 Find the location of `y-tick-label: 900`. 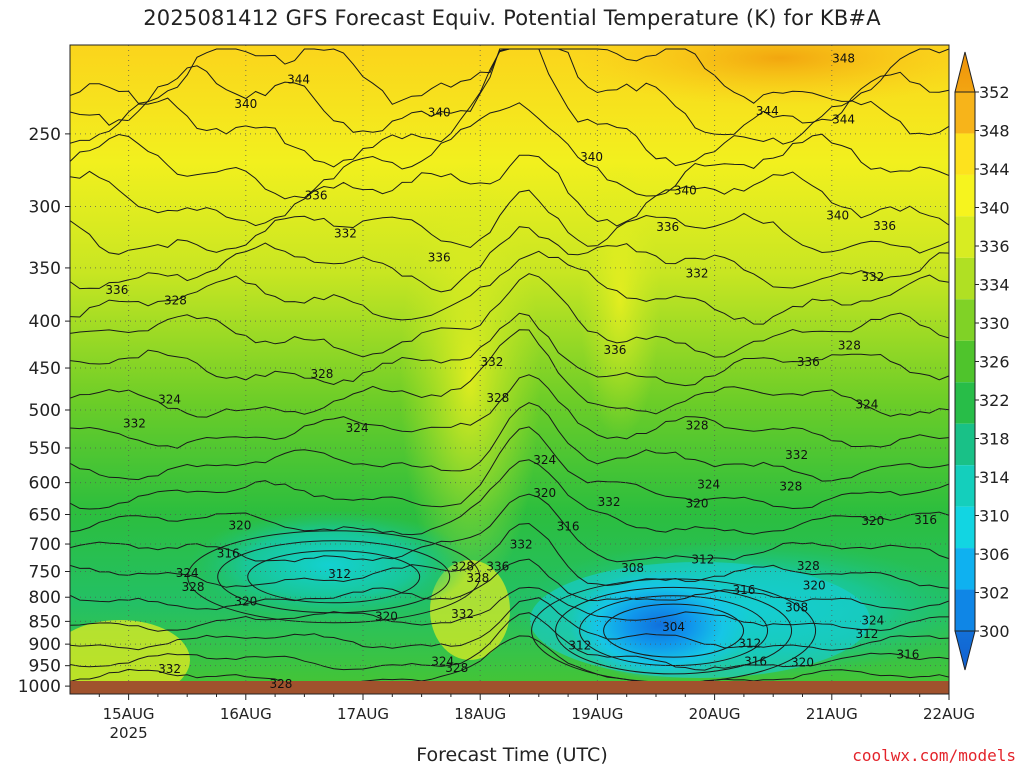

y-tick-label: 900 is located at coordinates (45, 645).